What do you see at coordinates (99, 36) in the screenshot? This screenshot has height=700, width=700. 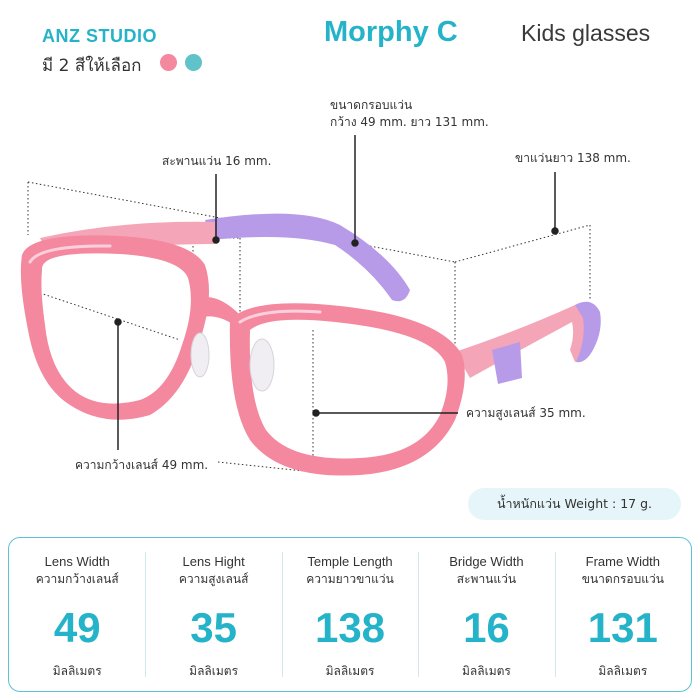 I see `brand-name: ANZ STUDIO` at bounding box center [99, 36].